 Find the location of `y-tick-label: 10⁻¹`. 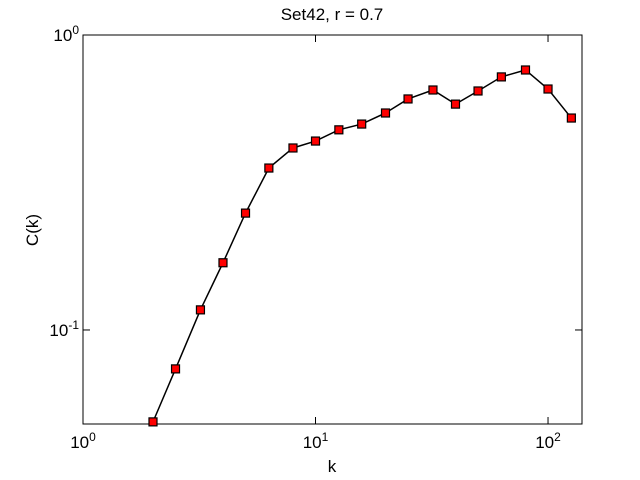

y-tick-label: 10⁻¹ is located at coordinates (64, 329).